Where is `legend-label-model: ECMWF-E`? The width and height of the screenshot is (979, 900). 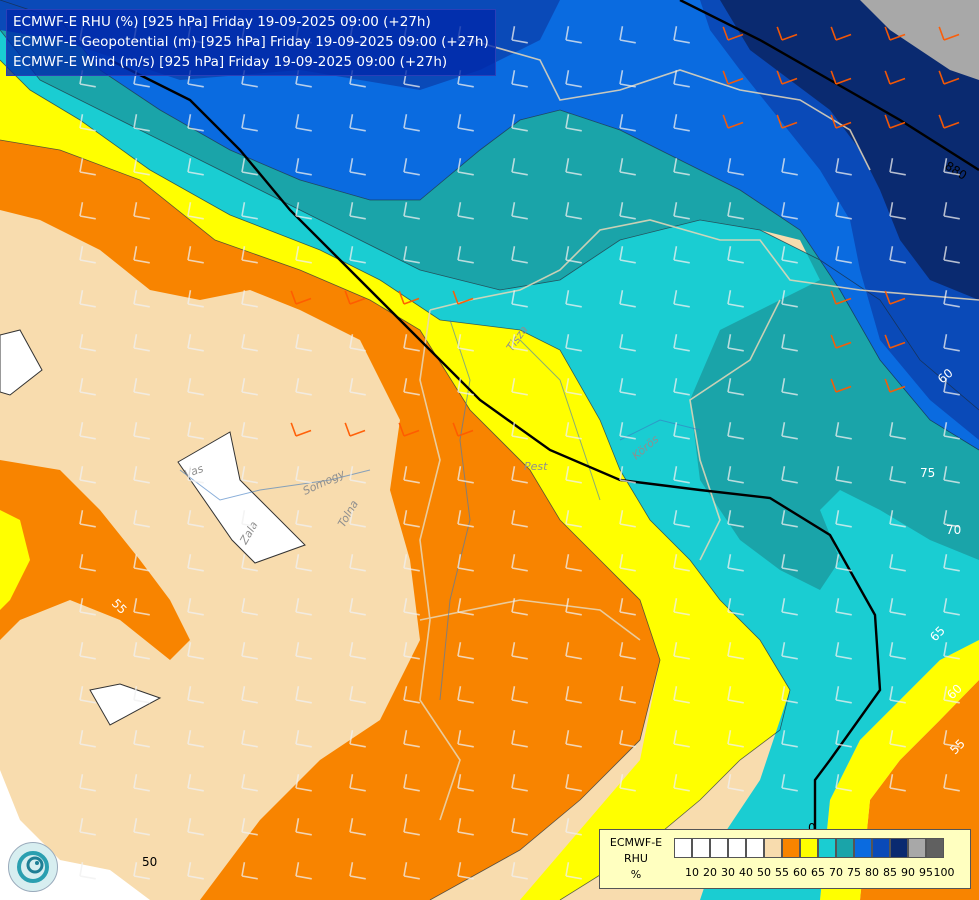 legend-label-model: ECMWF-E is located at coordinates (636, 842).